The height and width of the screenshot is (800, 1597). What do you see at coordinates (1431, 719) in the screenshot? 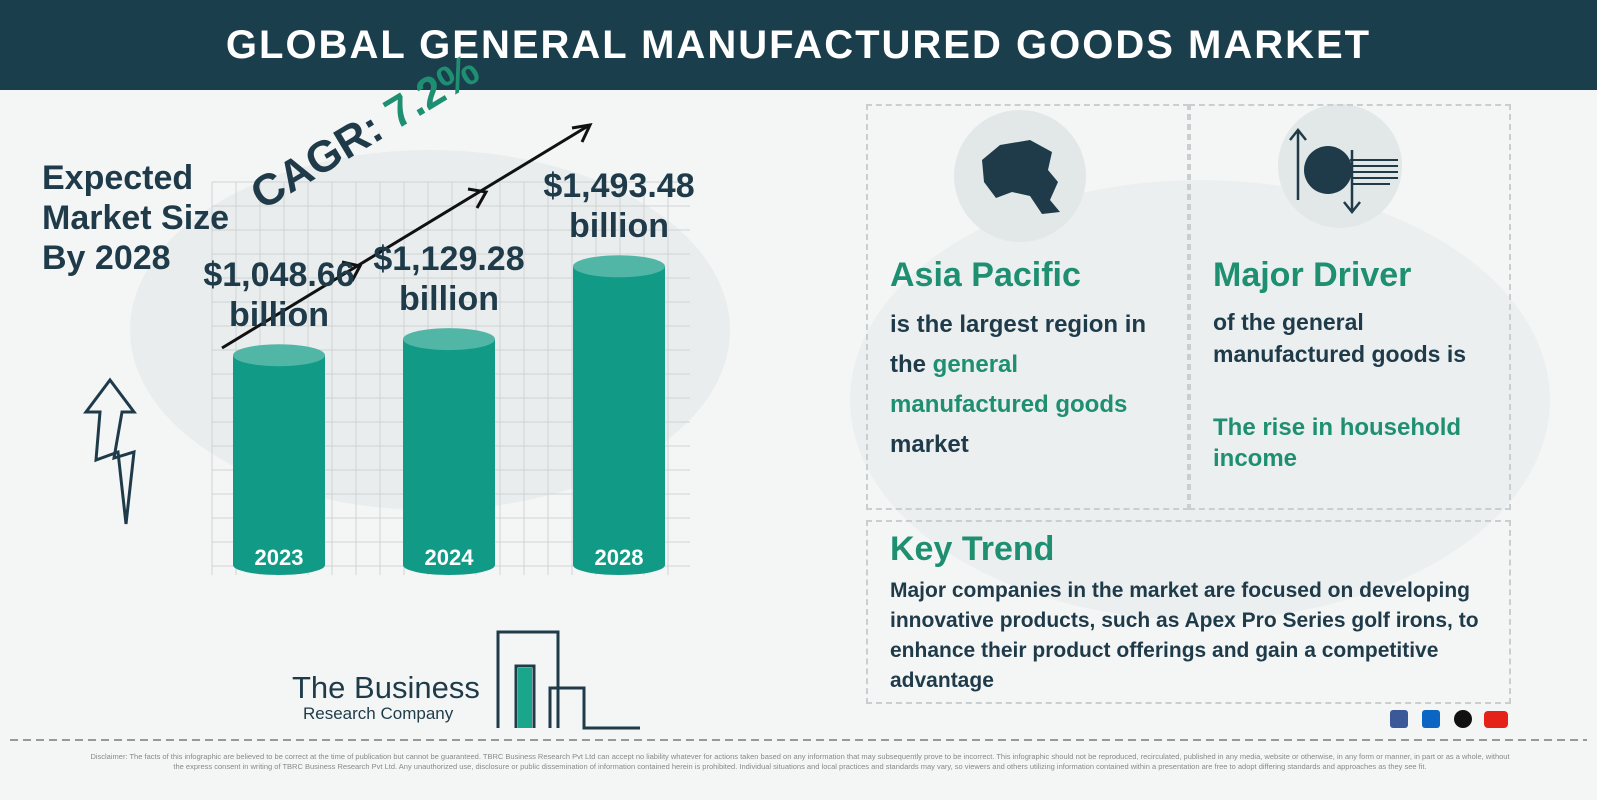
I see `linkedin-icon` at bounding box center [1431, 719].